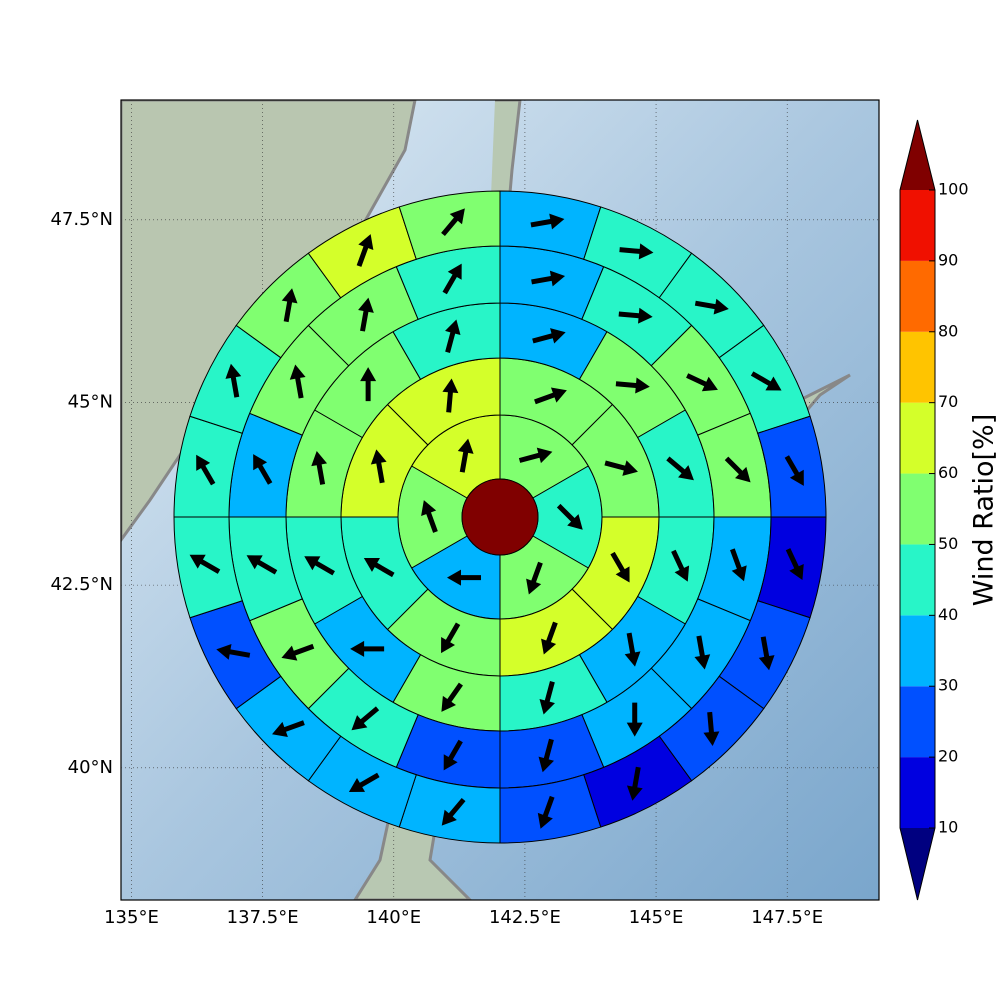  I want to click on colorbar-tick-label: 60, so click(948, 472).